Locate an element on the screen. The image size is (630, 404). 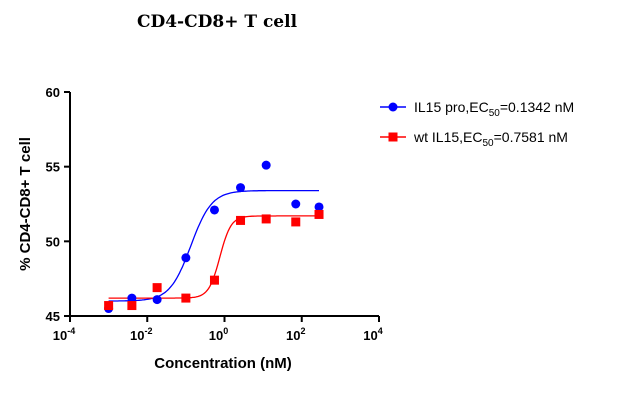
x-axis-title: Concentration (nM) is located at coordinates (222, 363).